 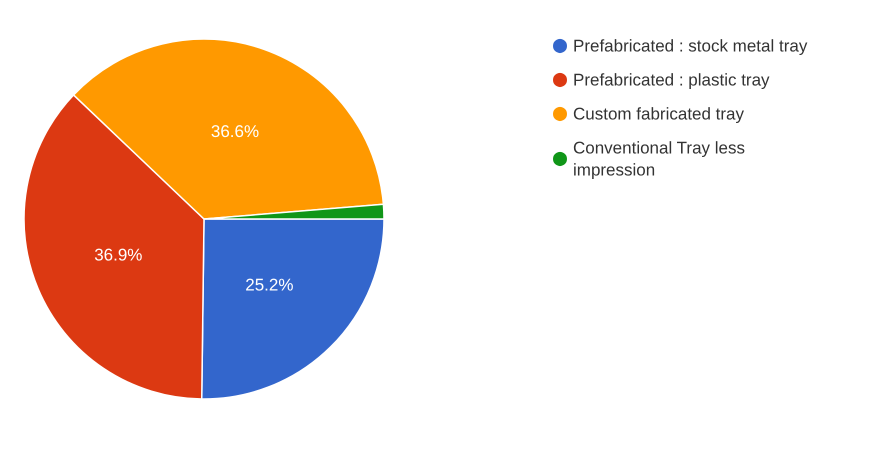 I want to click on legend-label: Conventional Tray less impression, so click(x=661, y=159).